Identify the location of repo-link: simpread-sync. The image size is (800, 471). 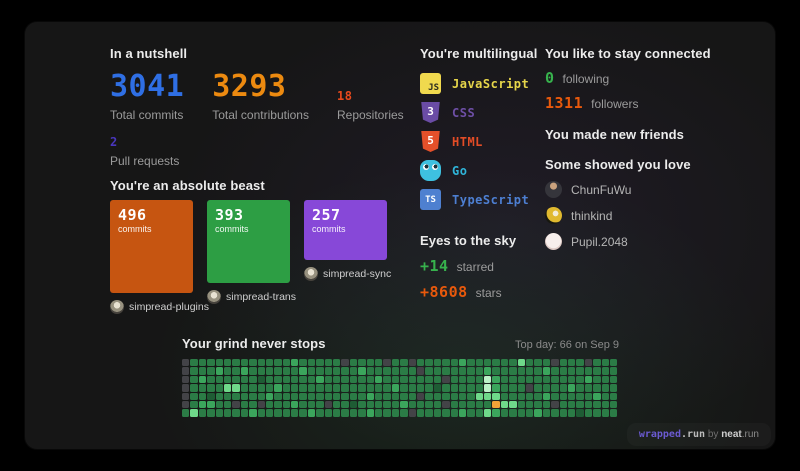
(347, 274).